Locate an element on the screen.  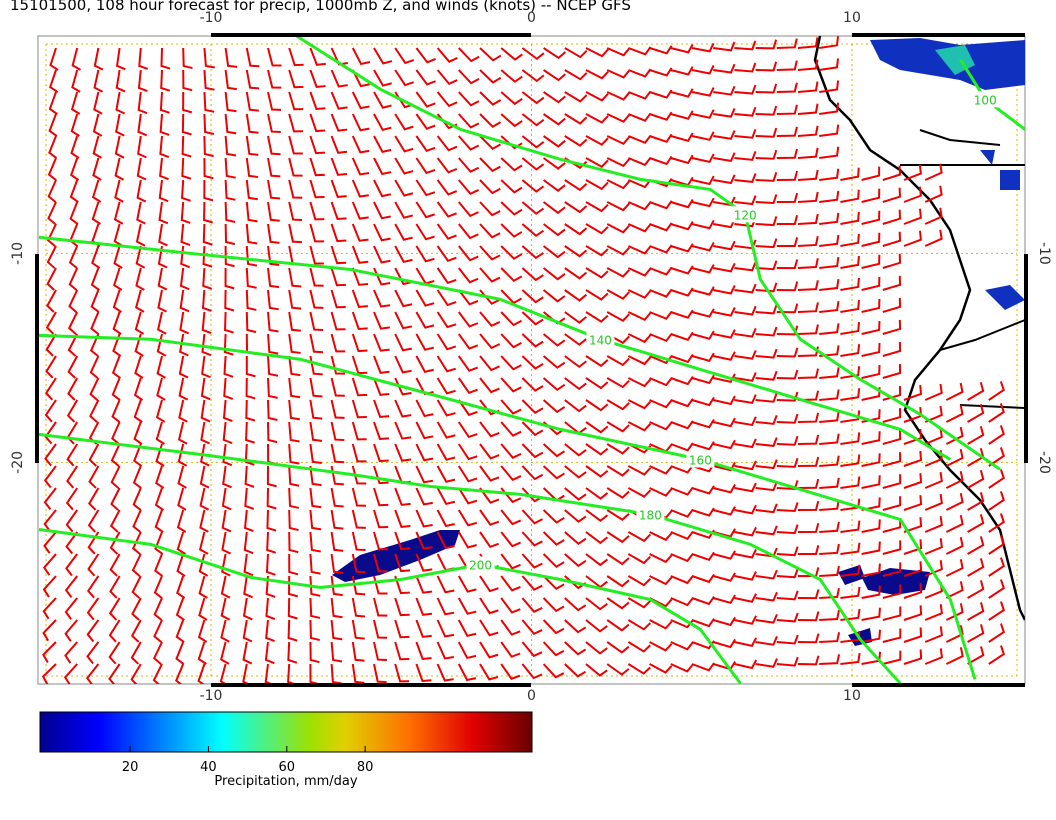
x-tick-label: 10 is located at coordinates (852, 18).